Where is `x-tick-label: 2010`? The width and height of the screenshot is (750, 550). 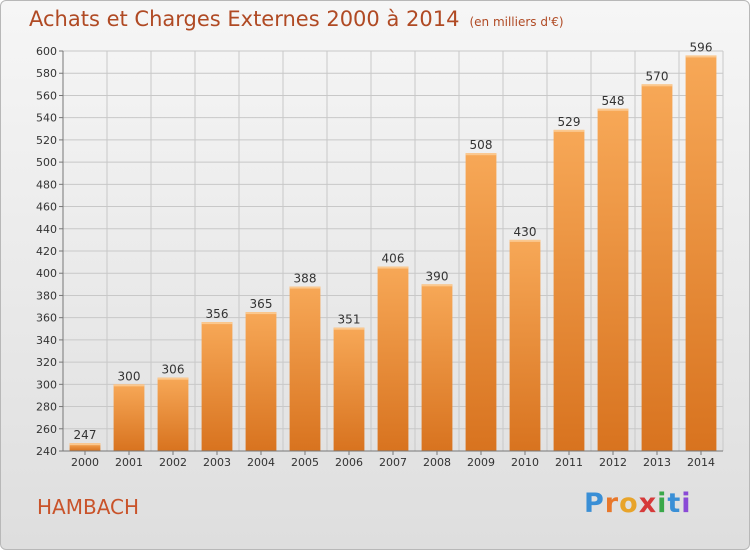 x-tick-label: 2010 is located at coordinates (525, 462).